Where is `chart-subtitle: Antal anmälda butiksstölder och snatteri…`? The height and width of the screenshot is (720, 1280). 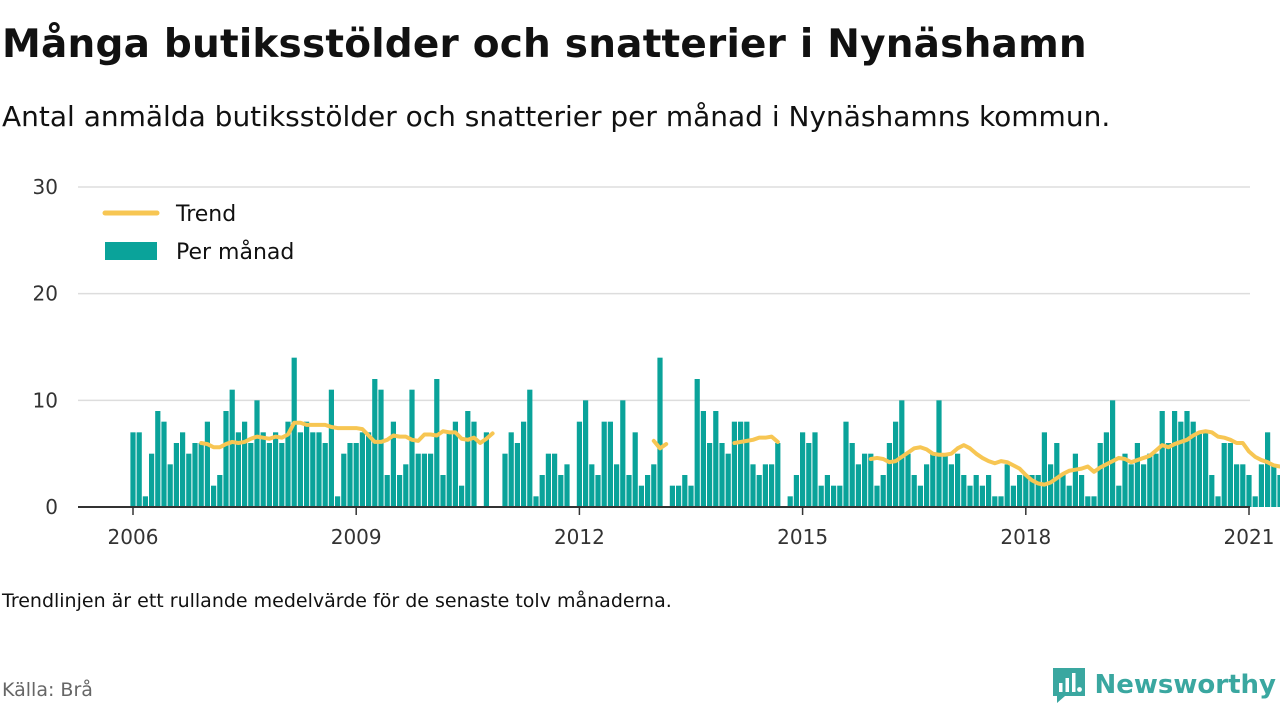 chart-subtitle: Antal anmälda butiksstölder och snatteri… is located at coordinates (556, 116).